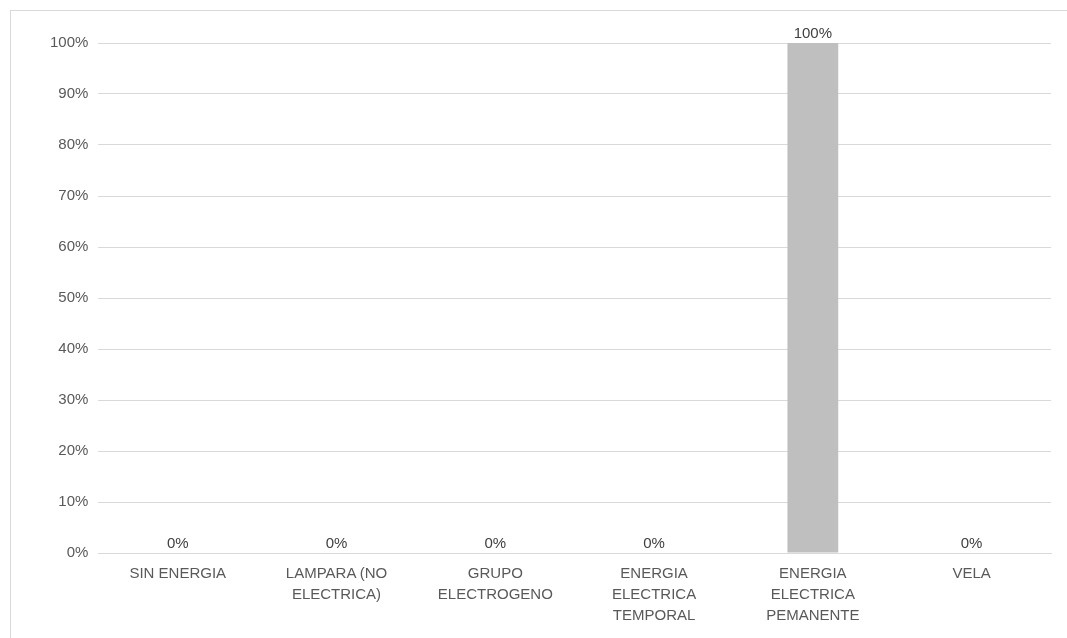  I want to click on y-tick-label: 80%, so click(73, 144).